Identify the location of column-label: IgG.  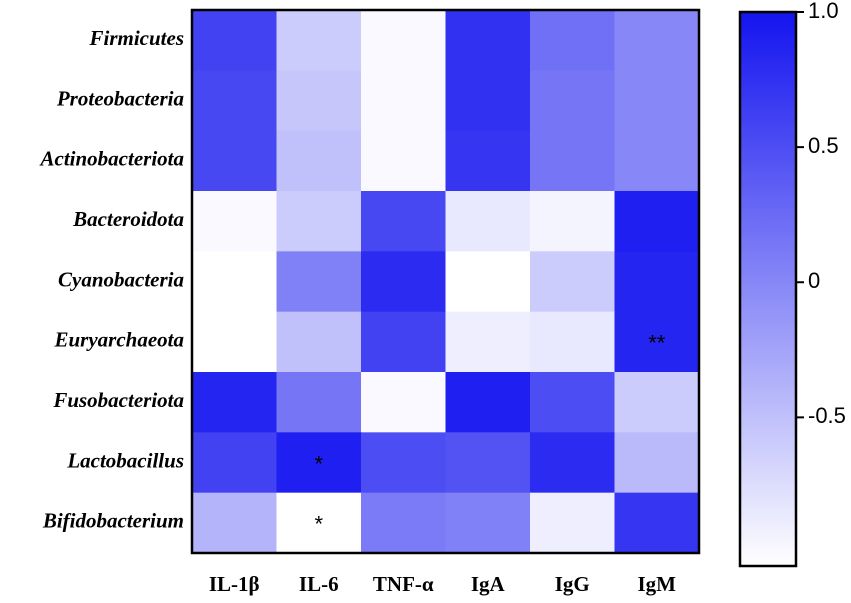
(572, 584).